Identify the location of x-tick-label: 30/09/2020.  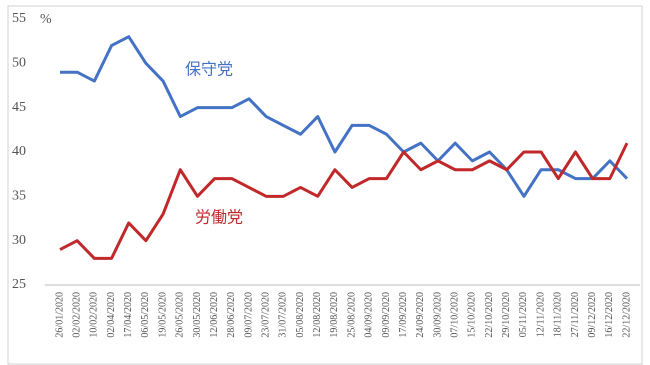
(437, 315).